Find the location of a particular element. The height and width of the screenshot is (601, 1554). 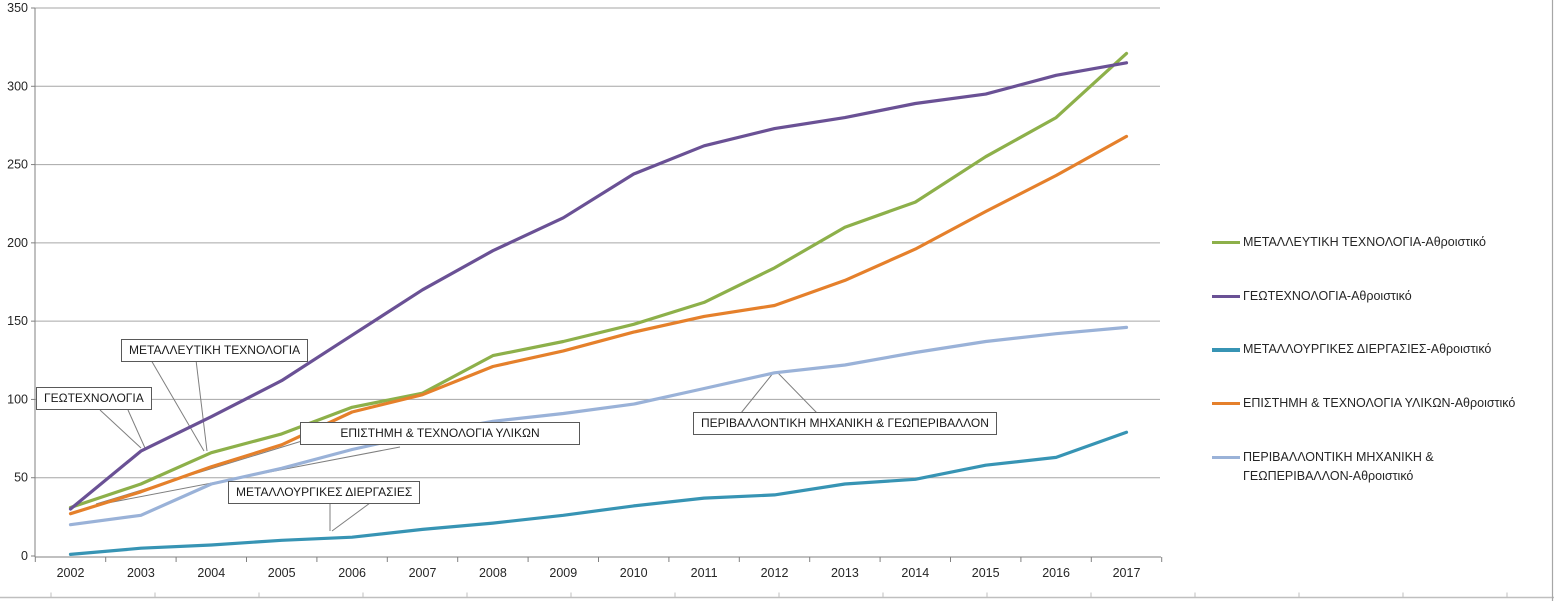

x-axis-label-2016: 2016 is located at coordinates (1056, 573).